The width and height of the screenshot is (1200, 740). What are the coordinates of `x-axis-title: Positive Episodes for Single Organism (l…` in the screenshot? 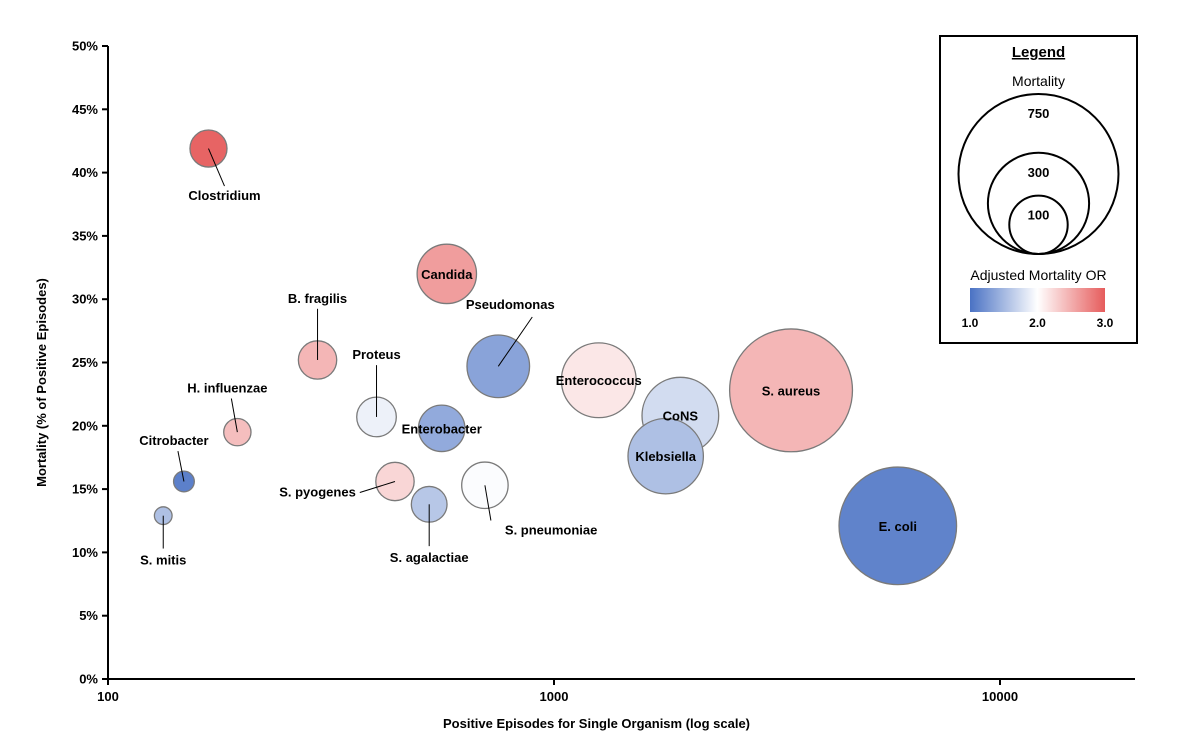 It's located at (596, 723).